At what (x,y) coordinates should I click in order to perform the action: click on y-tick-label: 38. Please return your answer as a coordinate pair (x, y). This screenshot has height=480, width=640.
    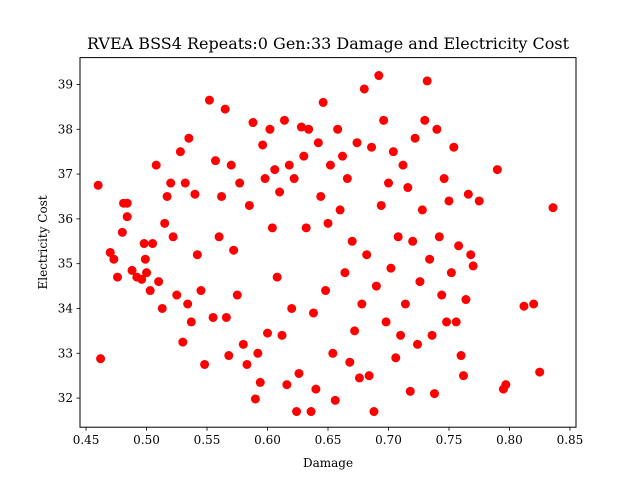
    Looking at the image, I should click on (65, 129).